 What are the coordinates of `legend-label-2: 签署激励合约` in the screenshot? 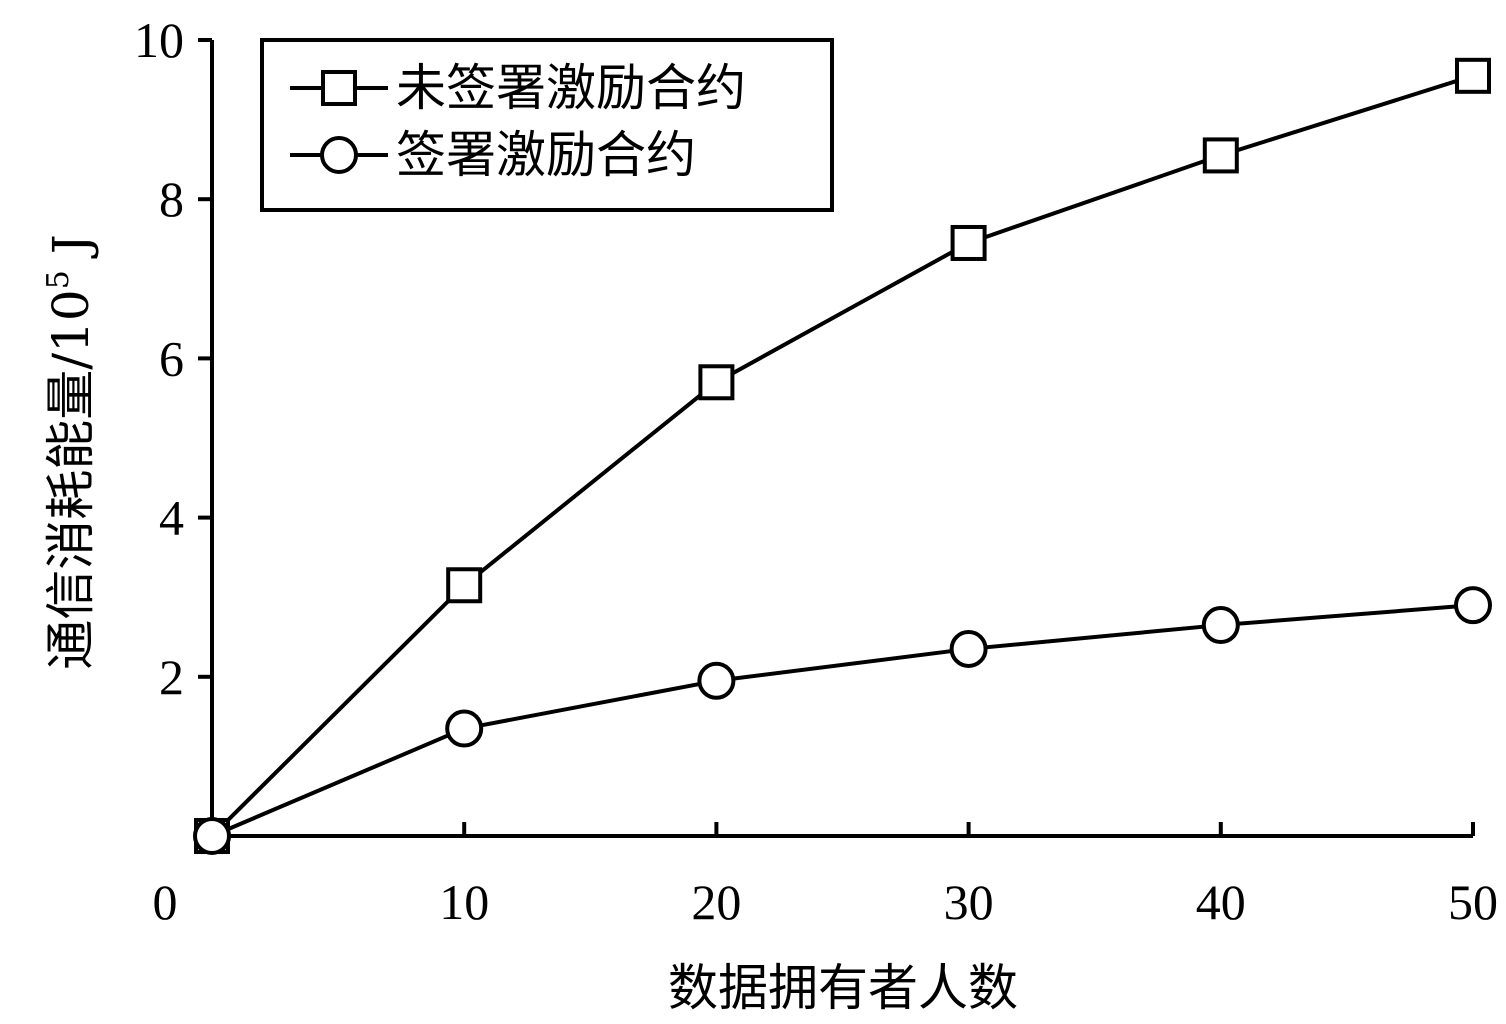 It's located at (546, 155).